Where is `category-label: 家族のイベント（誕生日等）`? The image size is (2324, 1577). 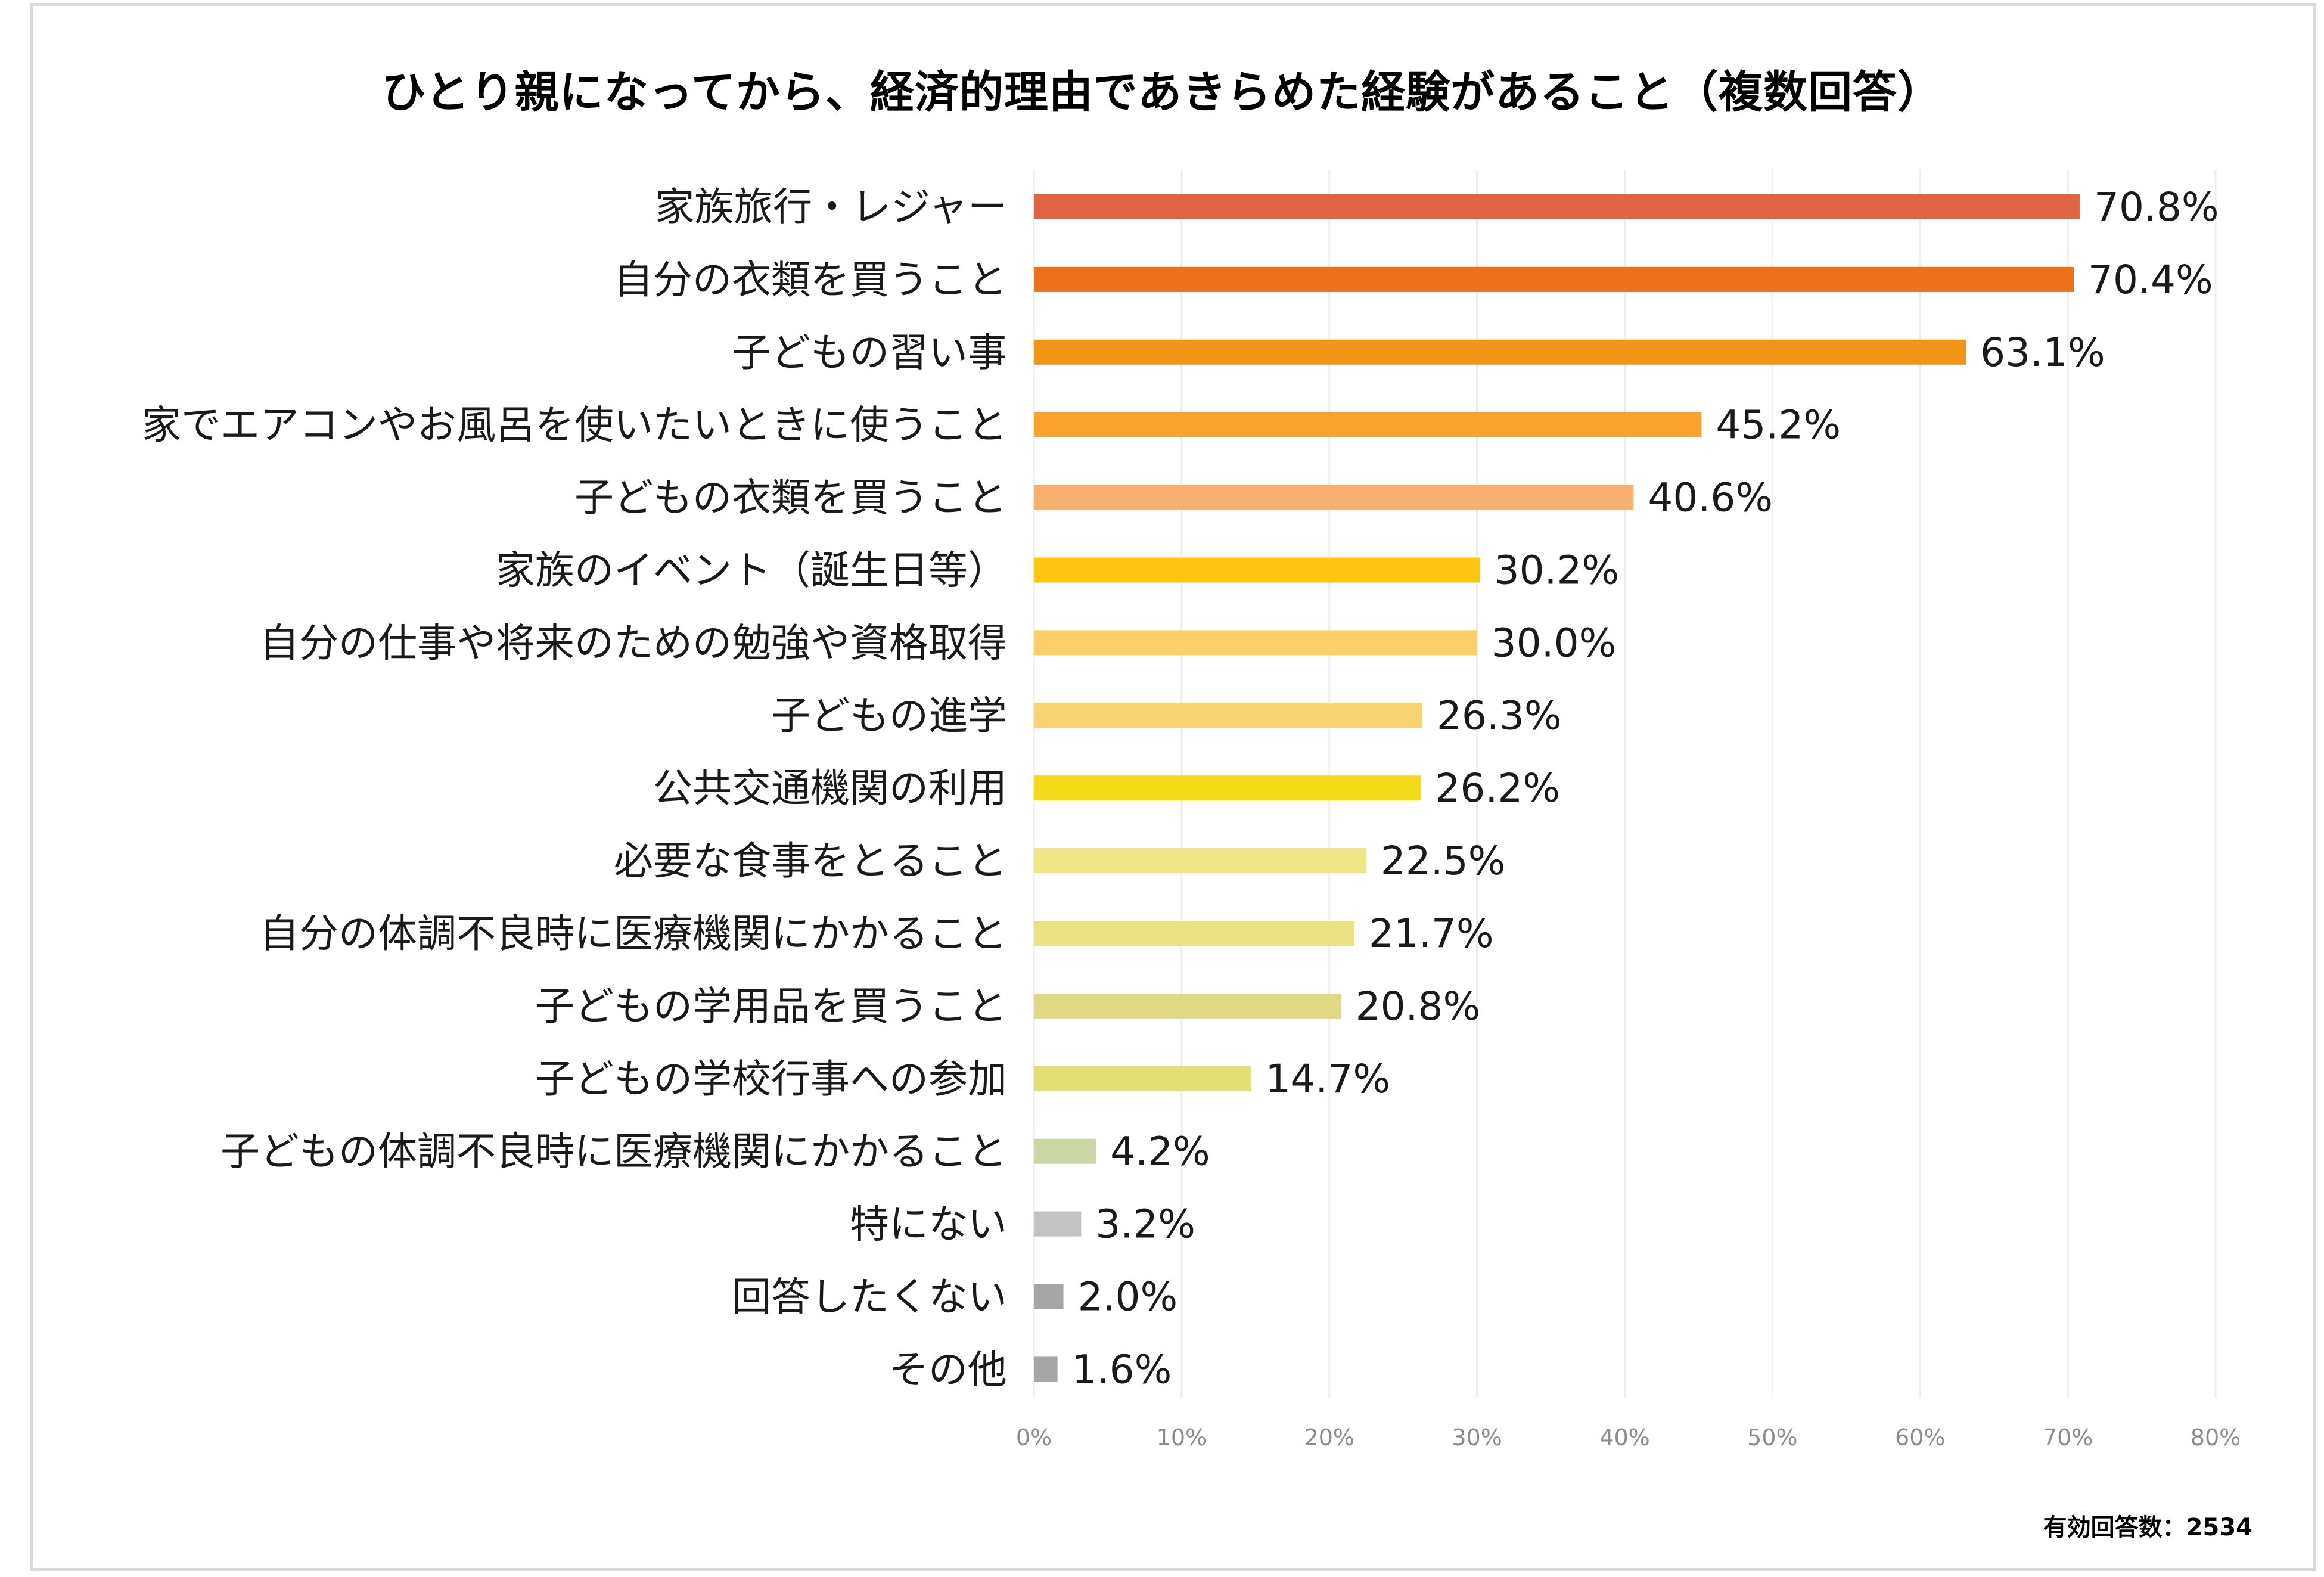 category-label: 家族のイベント（誕生日等） is located at coordinates (751, 571).